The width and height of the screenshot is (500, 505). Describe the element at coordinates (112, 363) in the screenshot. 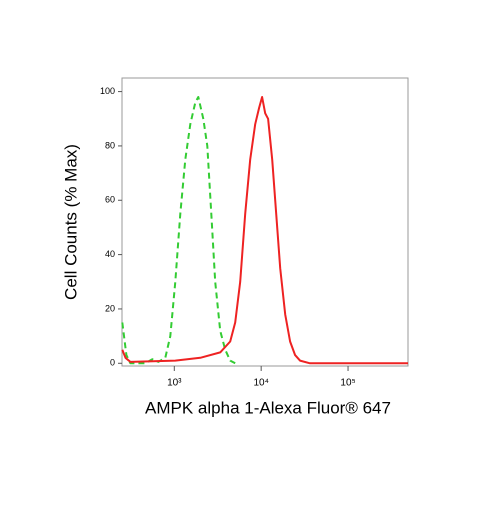

I see `y-tick-label: 0` at that location.